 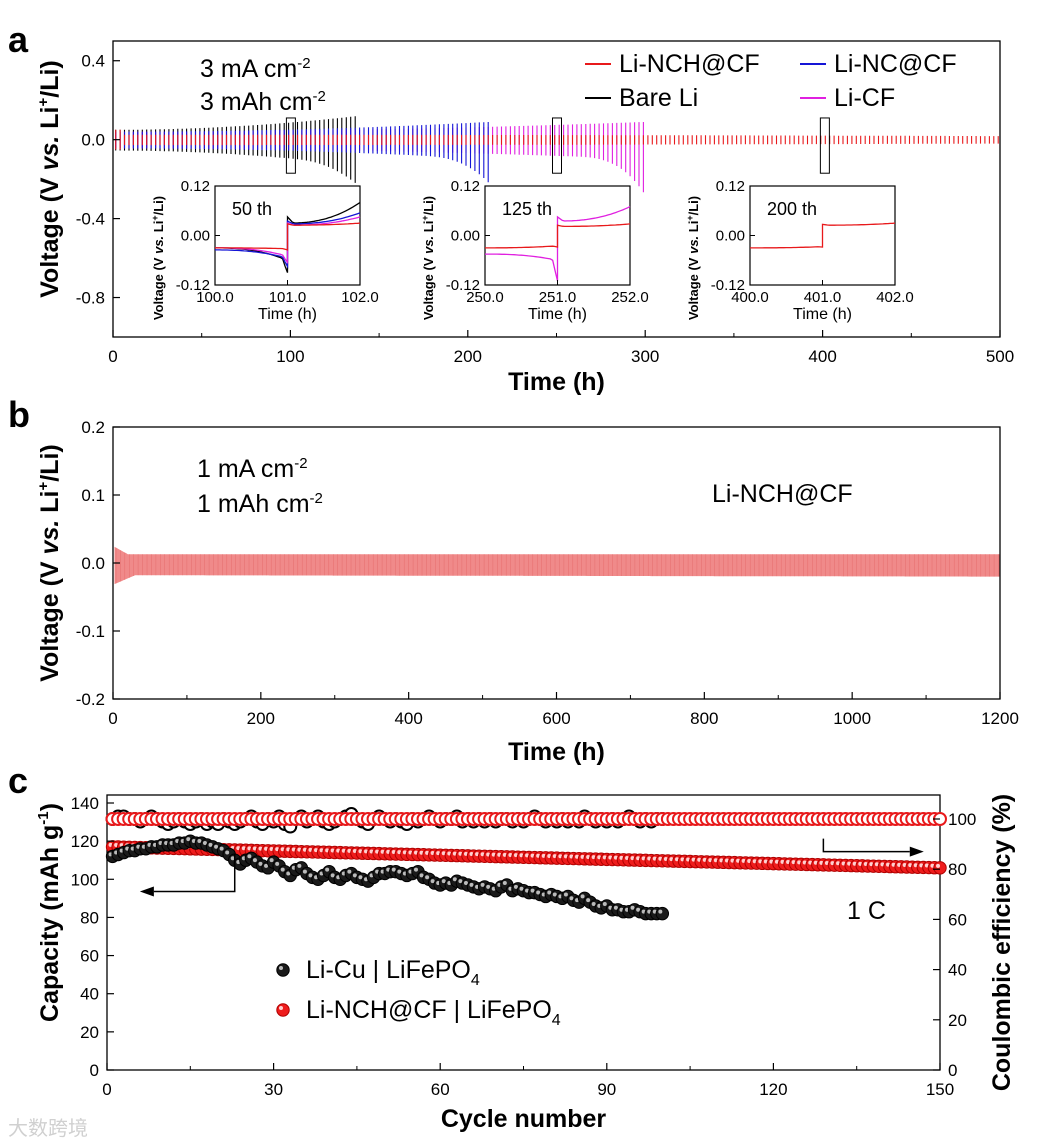 What do you see at coordinates (255, 69) in the screenshot?
I see `annotation-current-a: 3 mA cm-2` at bounding box center [255, 69].